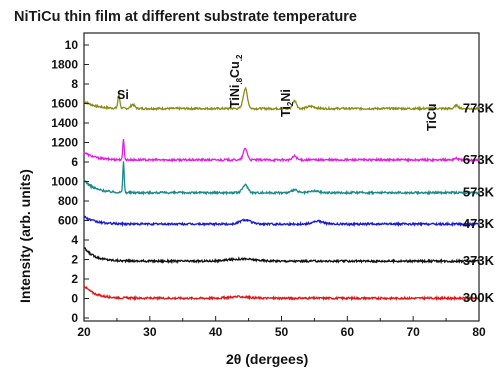 Image resolution: width=504 pixels, height=372 pixels. I want to click on series-label-773K: 773K, so click(479, 108).